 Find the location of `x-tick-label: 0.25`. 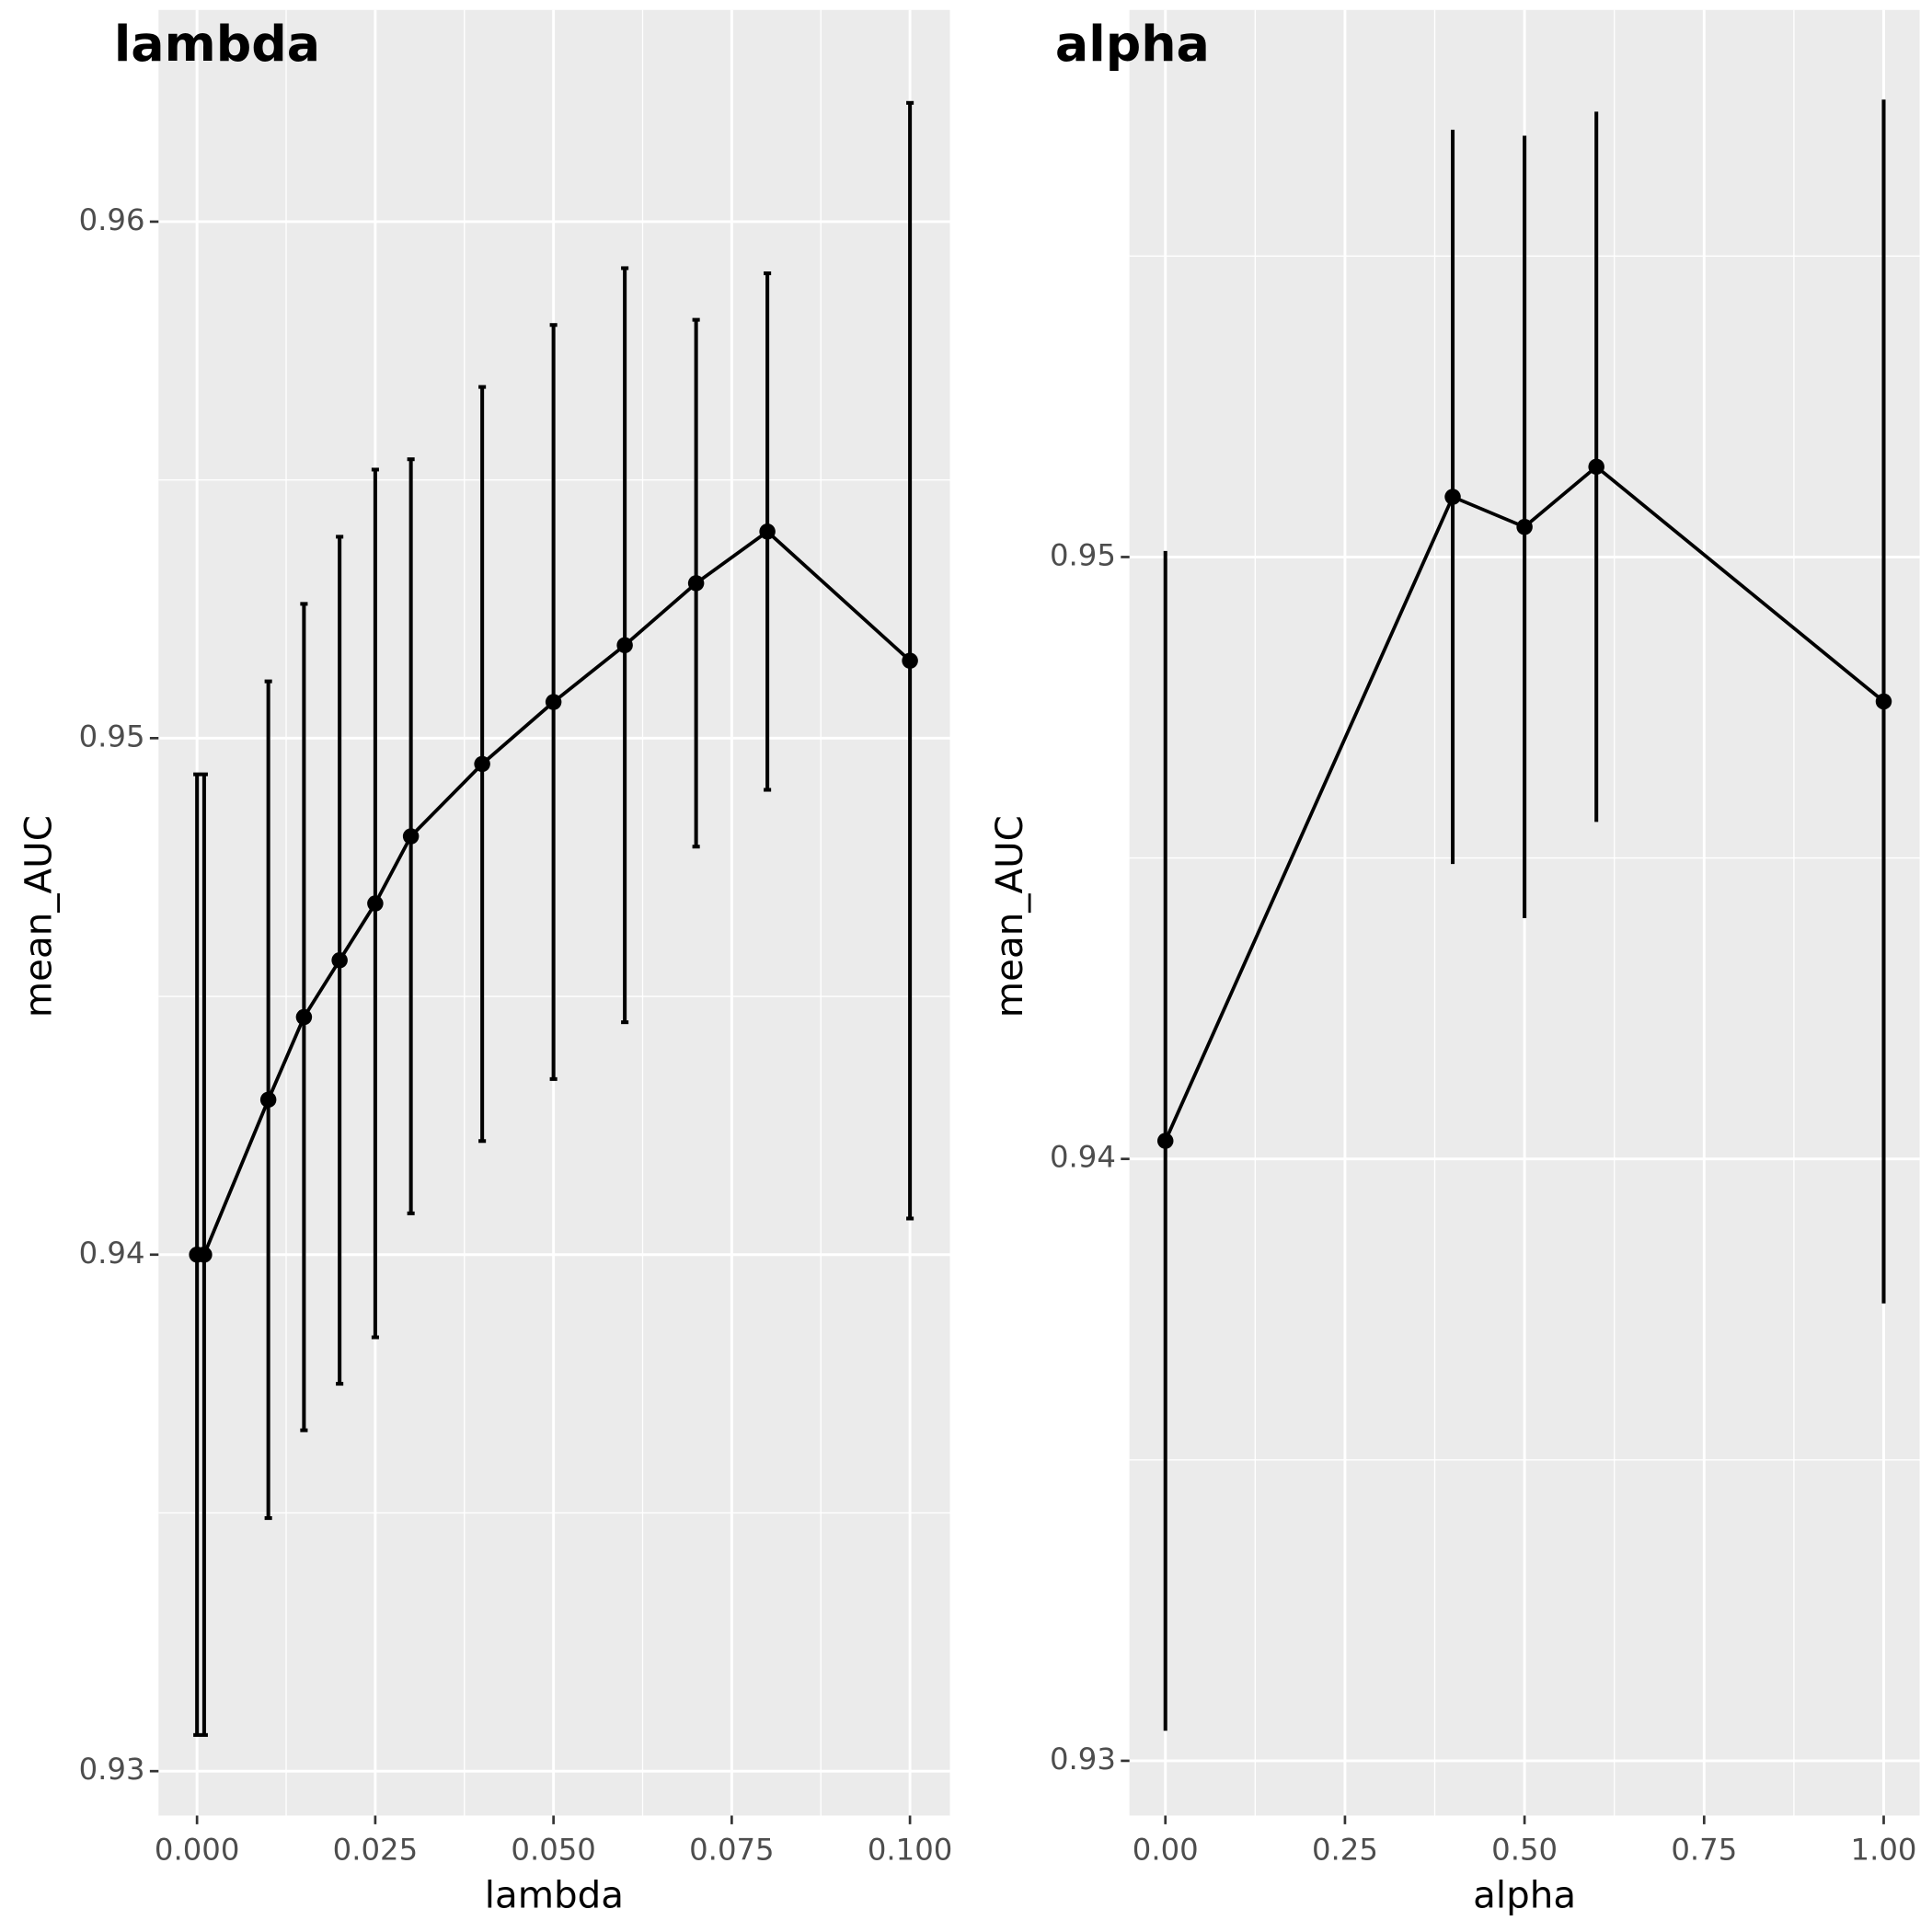

x-tick-label: 0.25 is located at coordinates (1345, 1850).